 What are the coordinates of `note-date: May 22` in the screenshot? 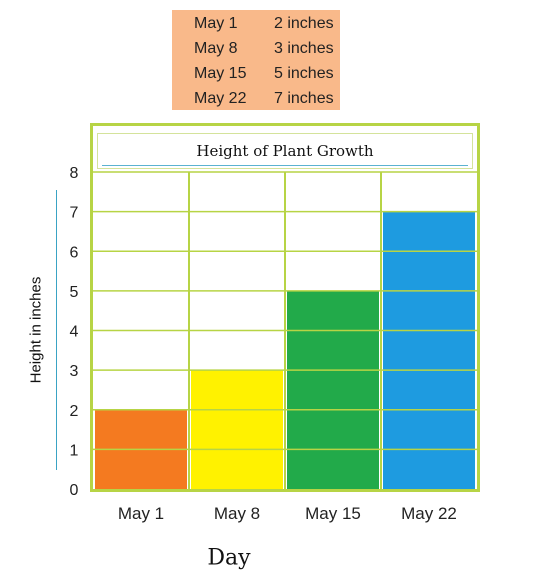 It's located at (220, 98).